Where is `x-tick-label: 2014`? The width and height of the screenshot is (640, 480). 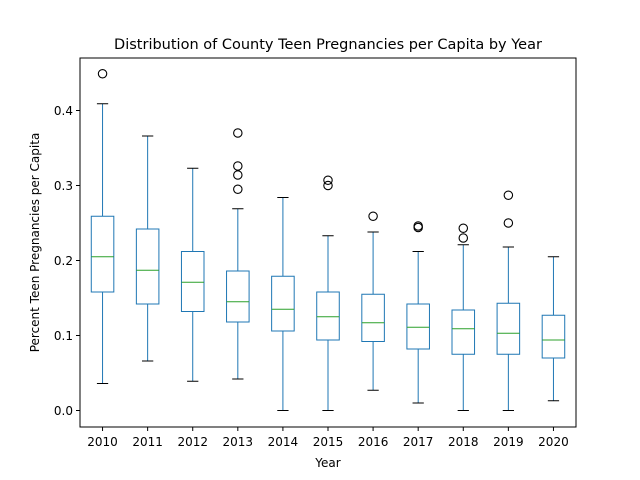
x-tick-label: 2014 is located at coordinates (283, 442).